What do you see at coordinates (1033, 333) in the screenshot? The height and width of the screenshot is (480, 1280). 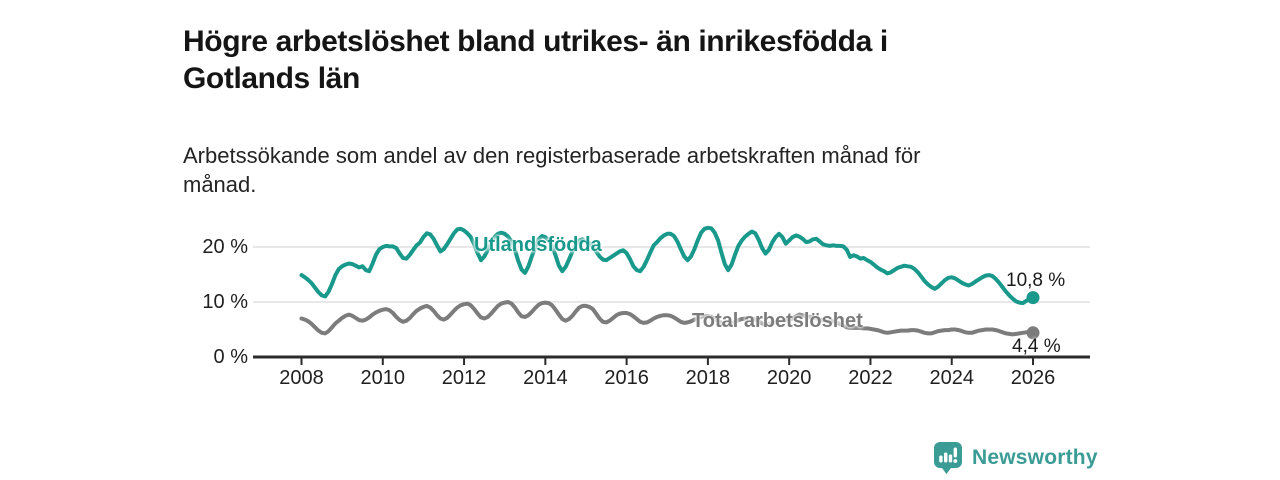 I see `series-end-dot-total` at bounding box center [1033, 333].